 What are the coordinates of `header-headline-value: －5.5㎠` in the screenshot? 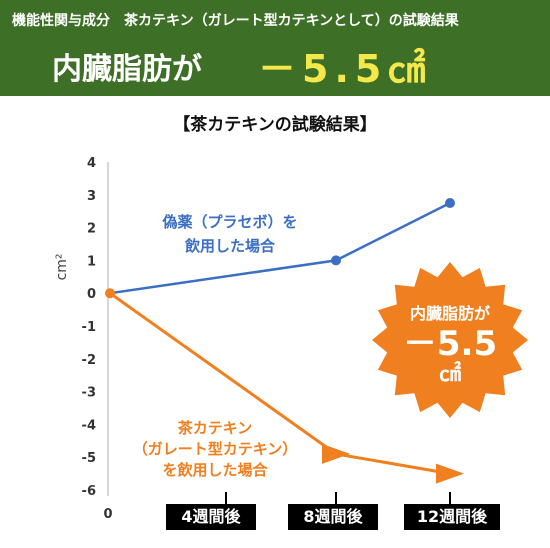 It's located at (345, 69).